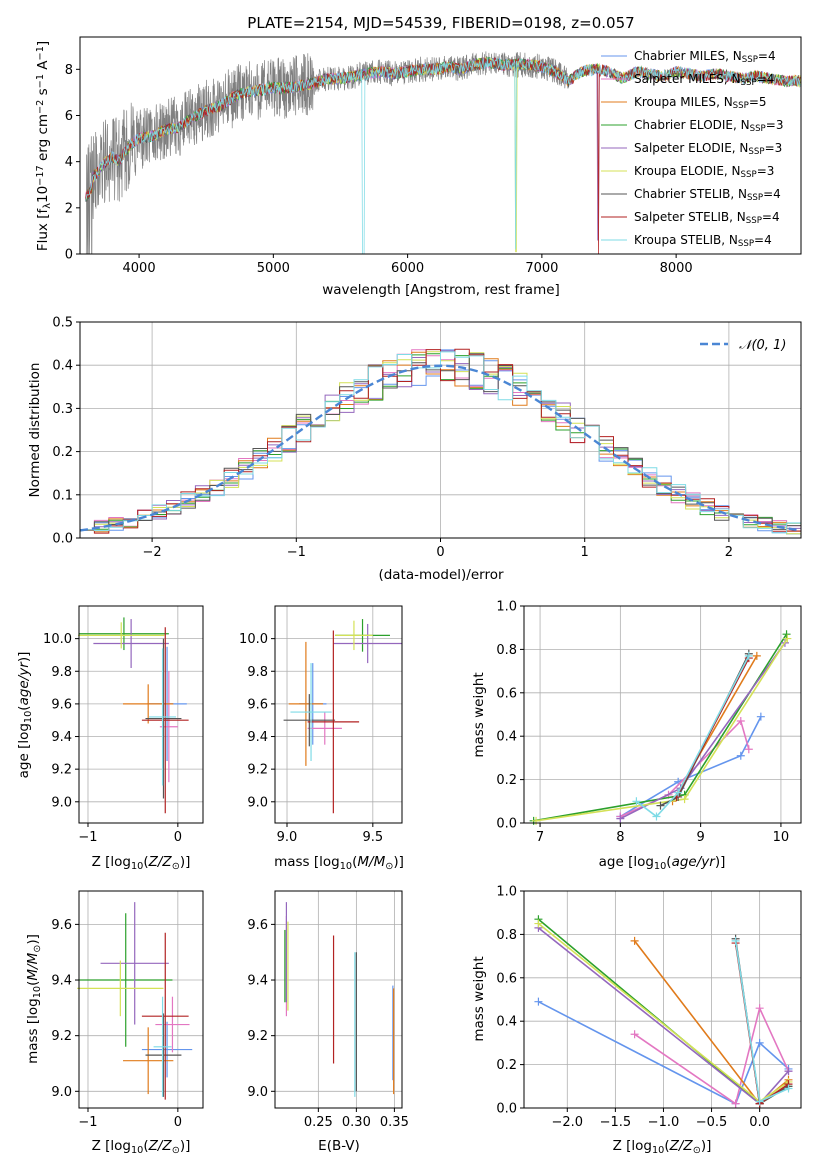 This screenshot has height=1170, width=819. I want to click on weight-line, so click(712, 1055).